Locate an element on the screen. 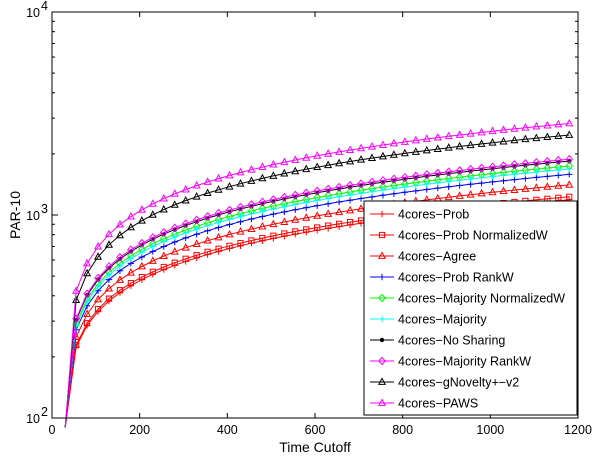 This screenshot has width=599, height=459. x-tick-label: 200 is located at coordinates (139, 430).